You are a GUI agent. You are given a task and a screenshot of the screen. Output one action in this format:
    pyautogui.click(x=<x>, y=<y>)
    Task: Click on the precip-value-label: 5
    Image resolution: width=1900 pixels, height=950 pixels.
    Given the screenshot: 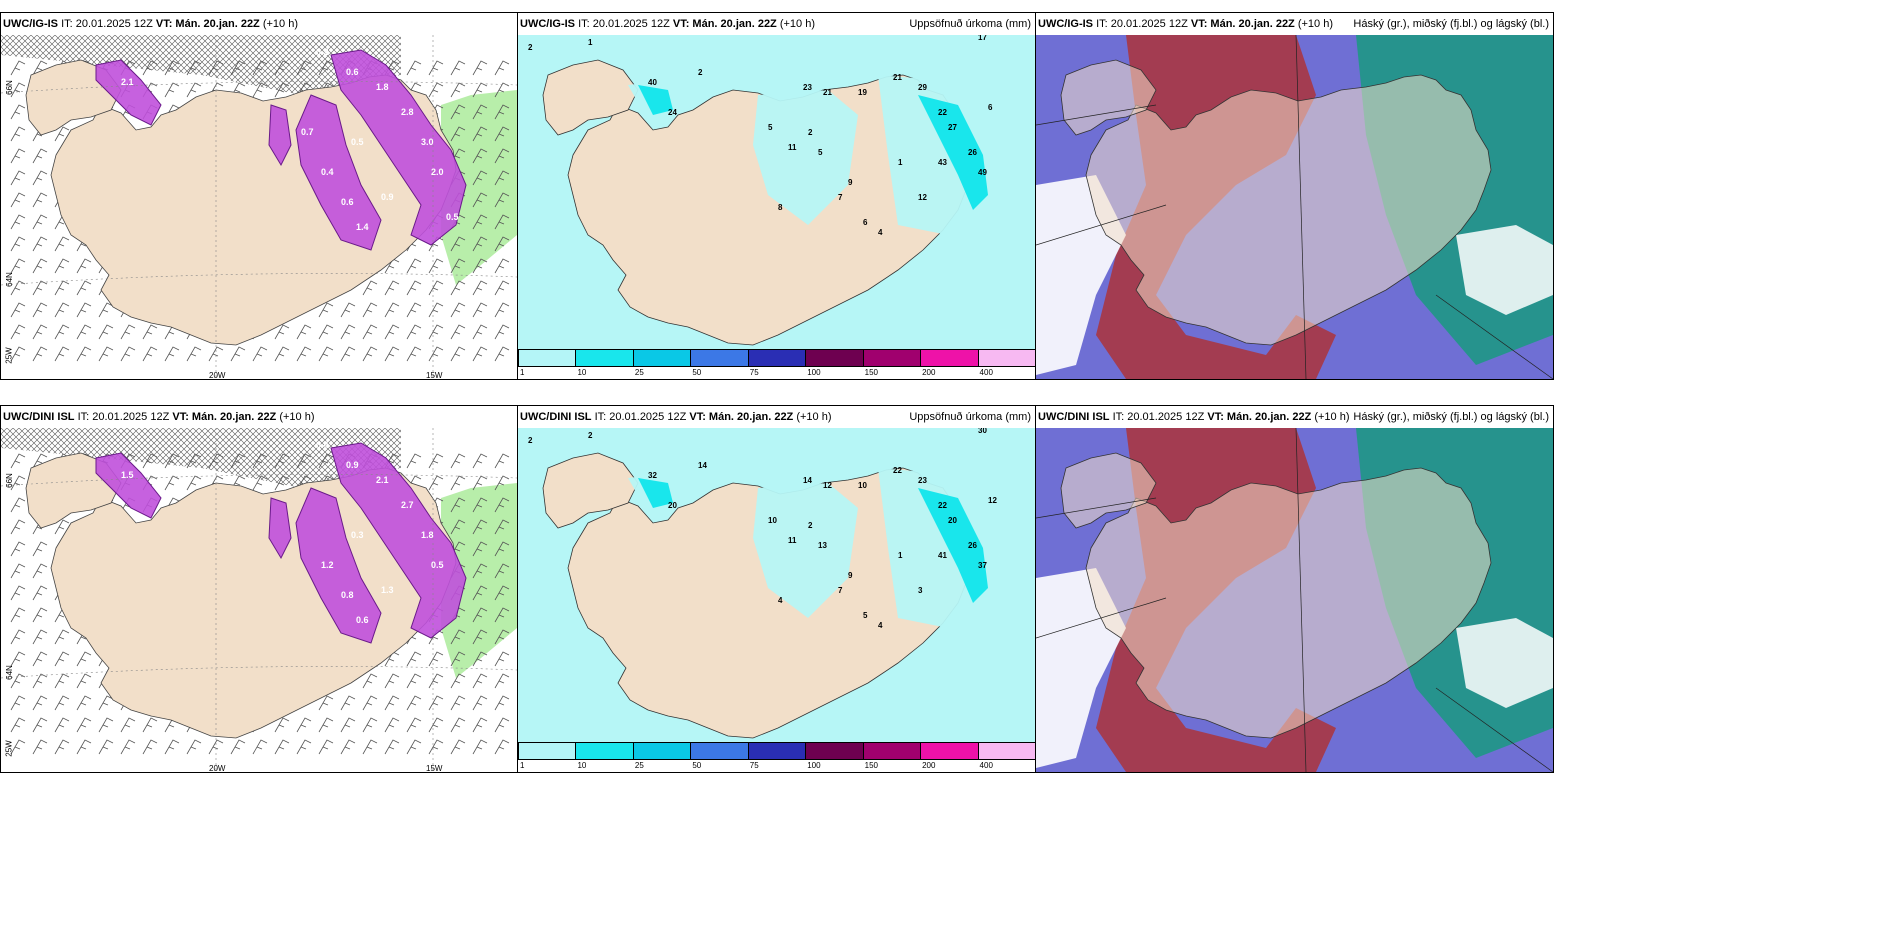 What is the action you would take?
    pyautogui.click(x=770, y=127)
    